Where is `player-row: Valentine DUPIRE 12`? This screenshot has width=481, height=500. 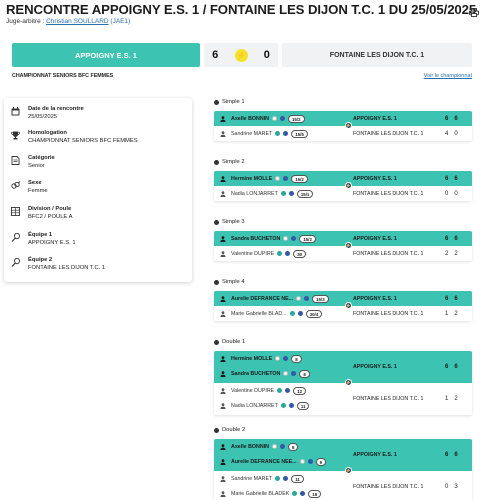 player-row: Valentine DUPIRE 12 is located at coordinates (269, 390).